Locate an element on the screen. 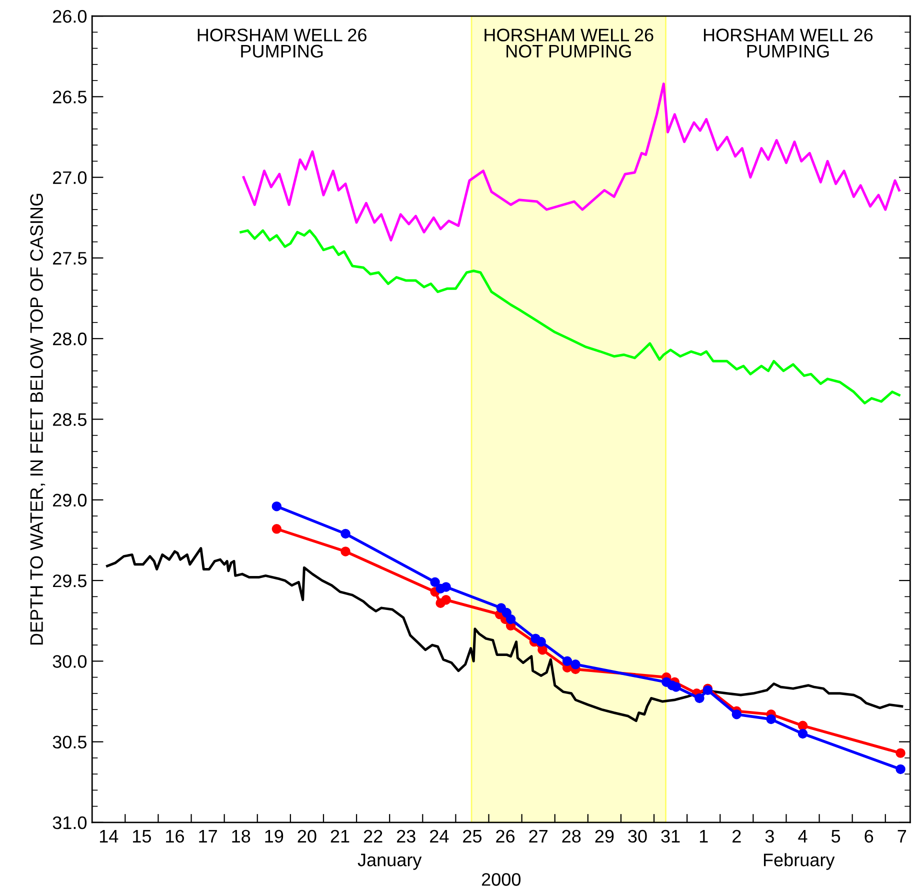  y-tick-label: 28.0 is located at coordinates (70, 339).